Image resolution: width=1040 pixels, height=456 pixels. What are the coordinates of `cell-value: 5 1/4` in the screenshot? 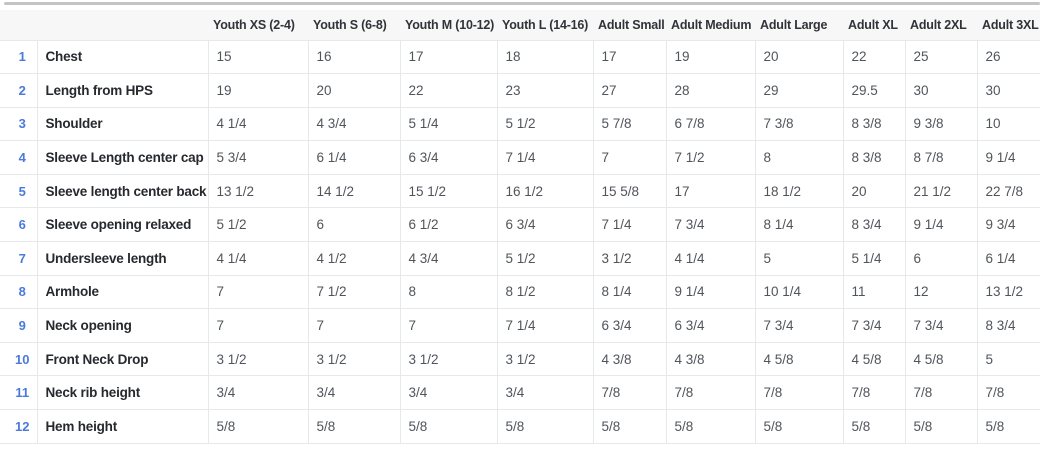 It's located at (449, 124).